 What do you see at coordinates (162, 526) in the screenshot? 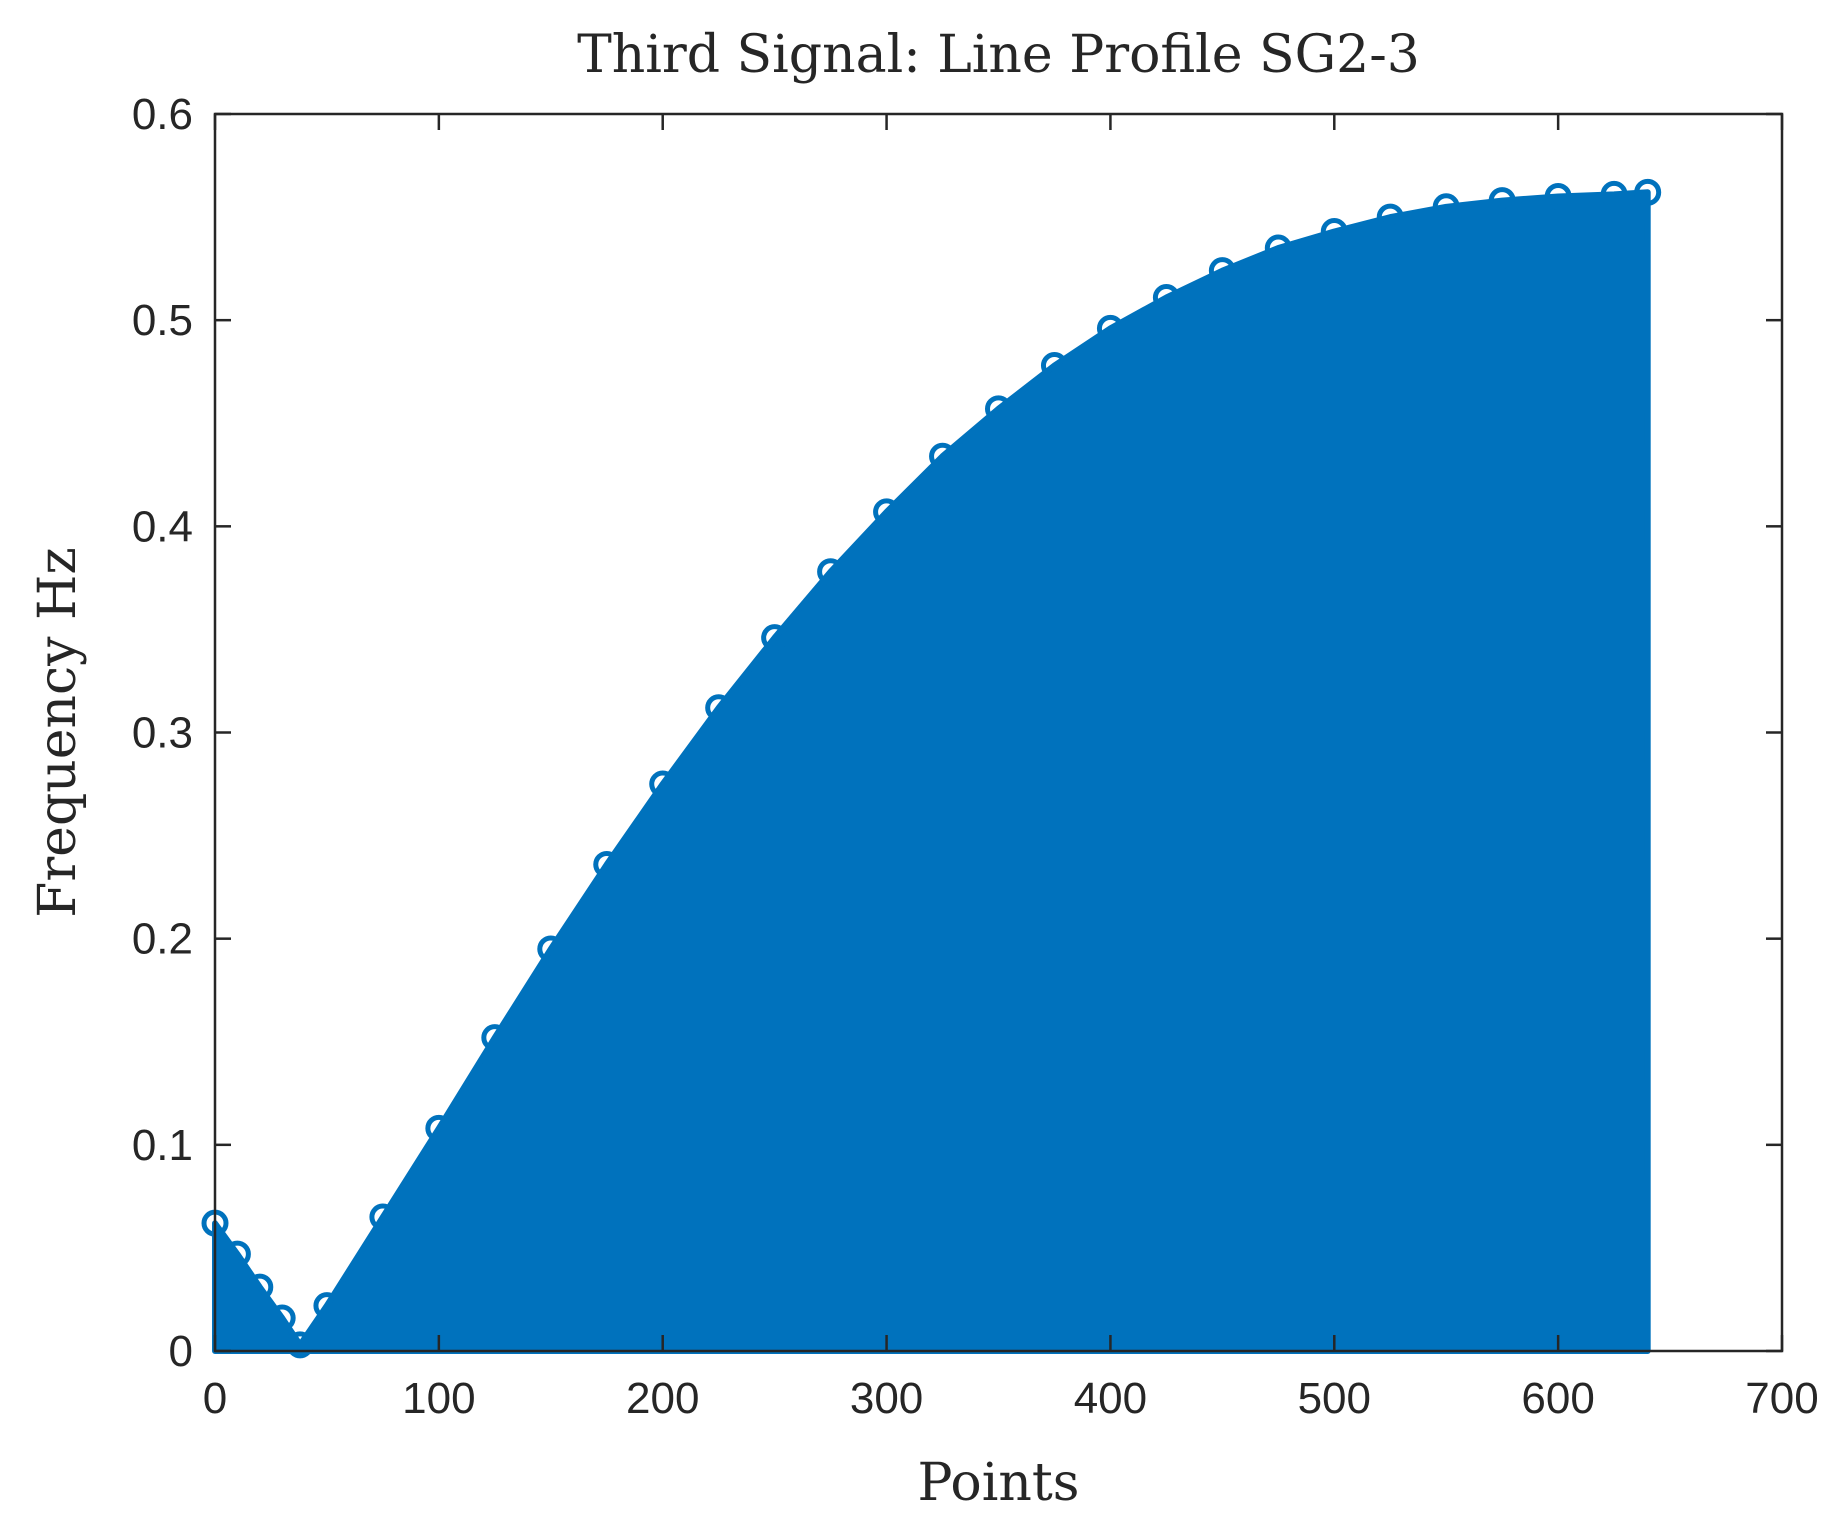
I see `y-tick-label: 0.4` at bounding box center [162, 526].